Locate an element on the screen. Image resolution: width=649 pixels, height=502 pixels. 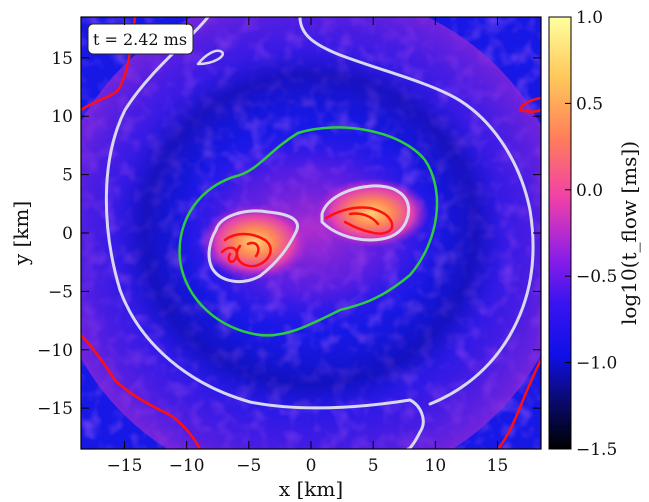
colorbar-tick-label: 0.5 is located at coordinates (589, 104).